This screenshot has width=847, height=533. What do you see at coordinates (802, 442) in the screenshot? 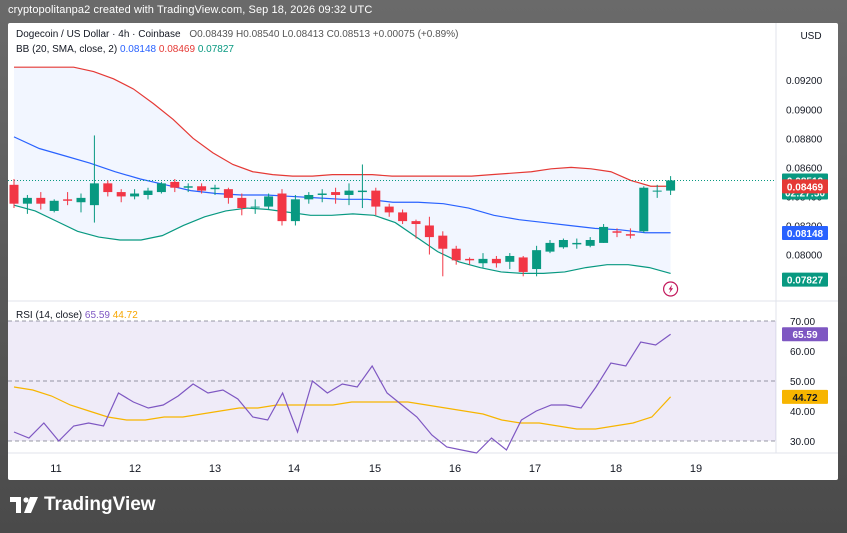
I see `rsi-tick-label: 30.00` at bounding box center [802, 442].